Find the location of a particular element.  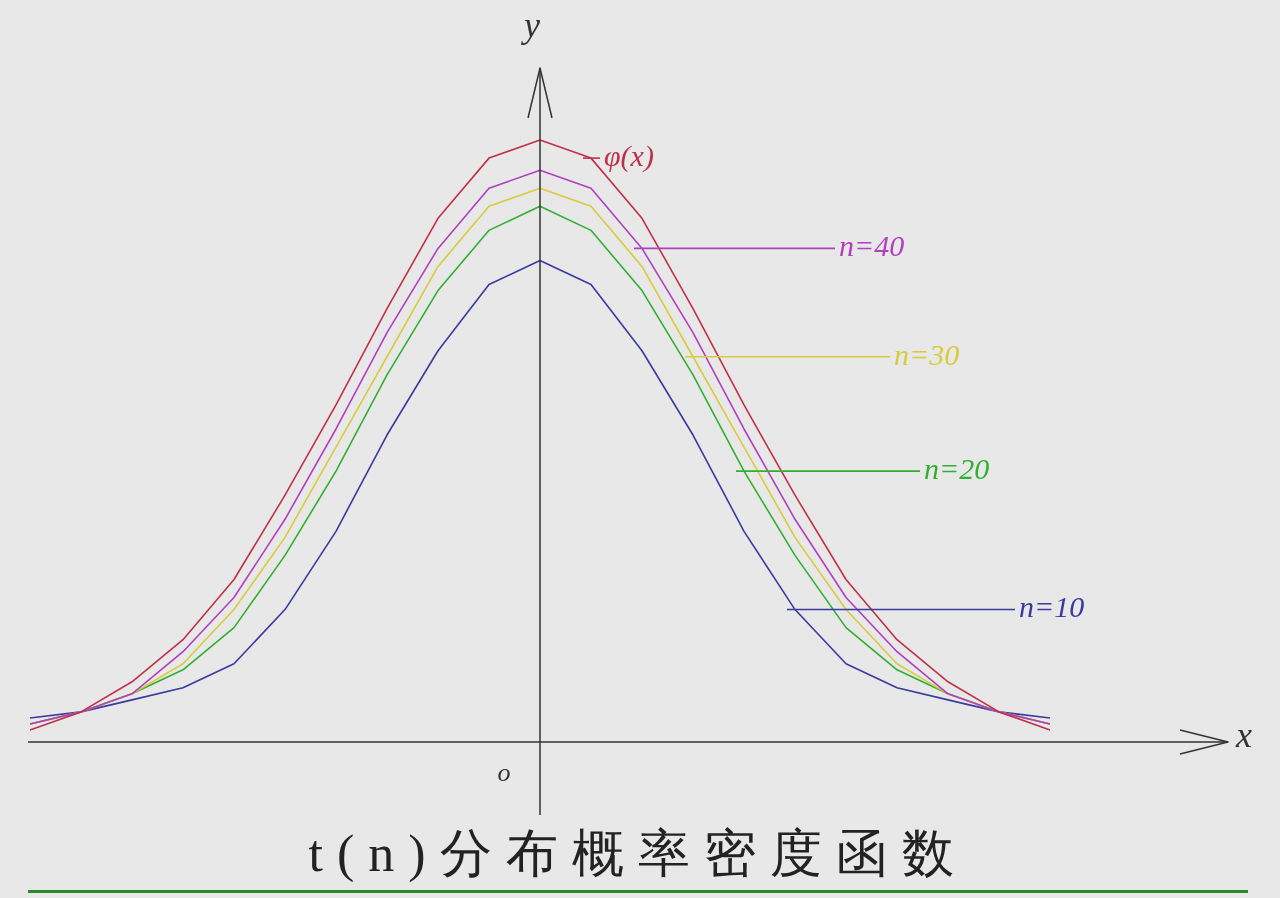

text: o is located at coordinates (504, 772).